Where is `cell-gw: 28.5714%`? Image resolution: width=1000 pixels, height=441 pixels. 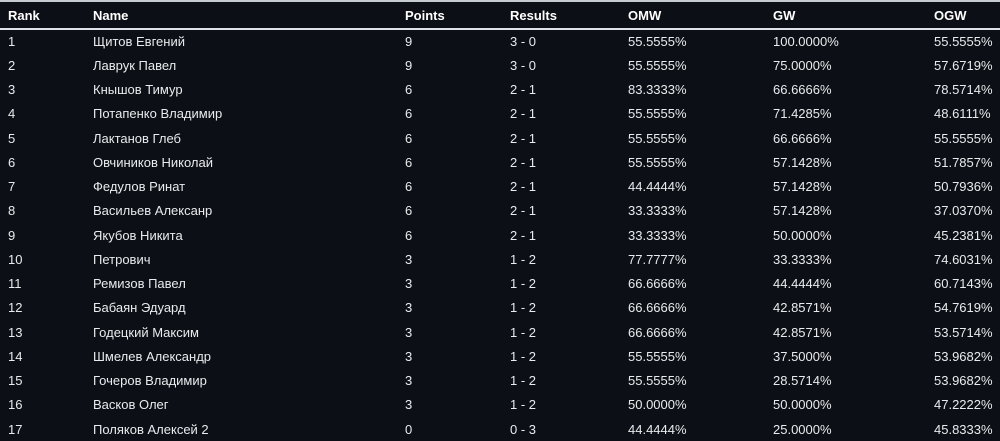
cell-gw: 28.5714% is located at coordinates (802, 381).